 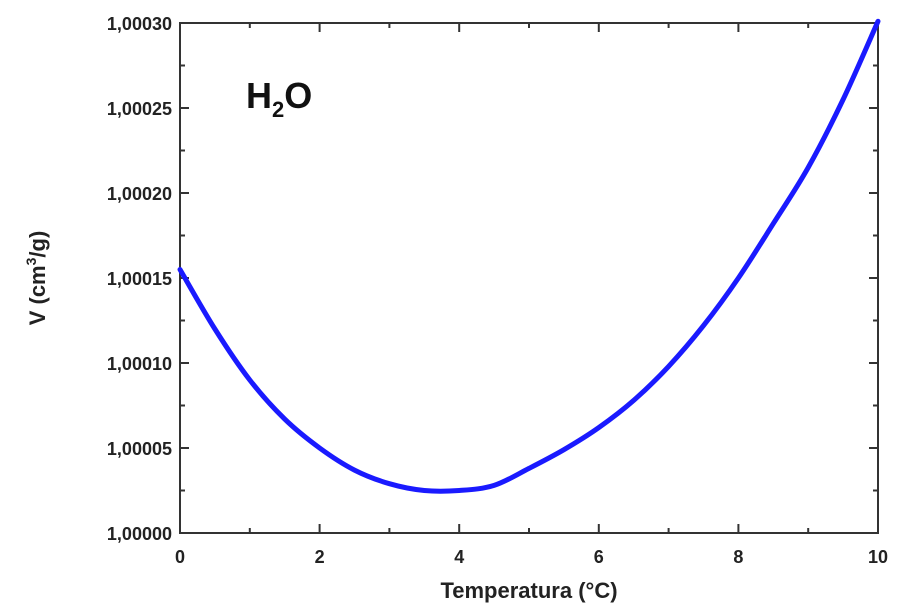 What do you see at coordinates (139, 24) in the screenshot?
I see `y-tick-label: 1,00030` at bounding box center [139, 24].